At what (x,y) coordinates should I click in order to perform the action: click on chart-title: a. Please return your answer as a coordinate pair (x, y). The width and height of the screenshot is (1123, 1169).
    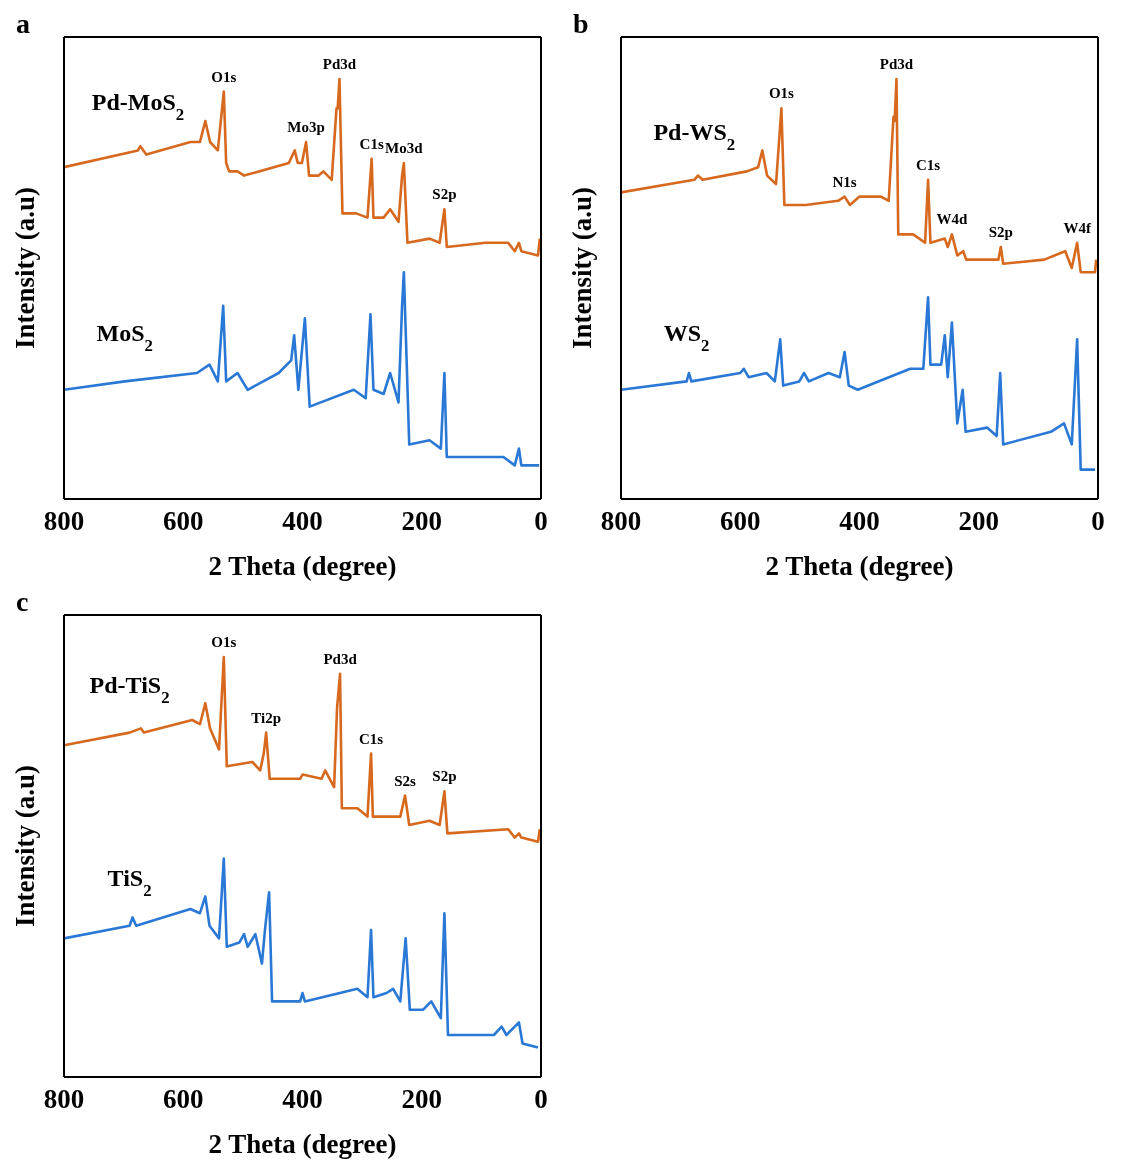
    Looking at the image, I should click on (23, 24).